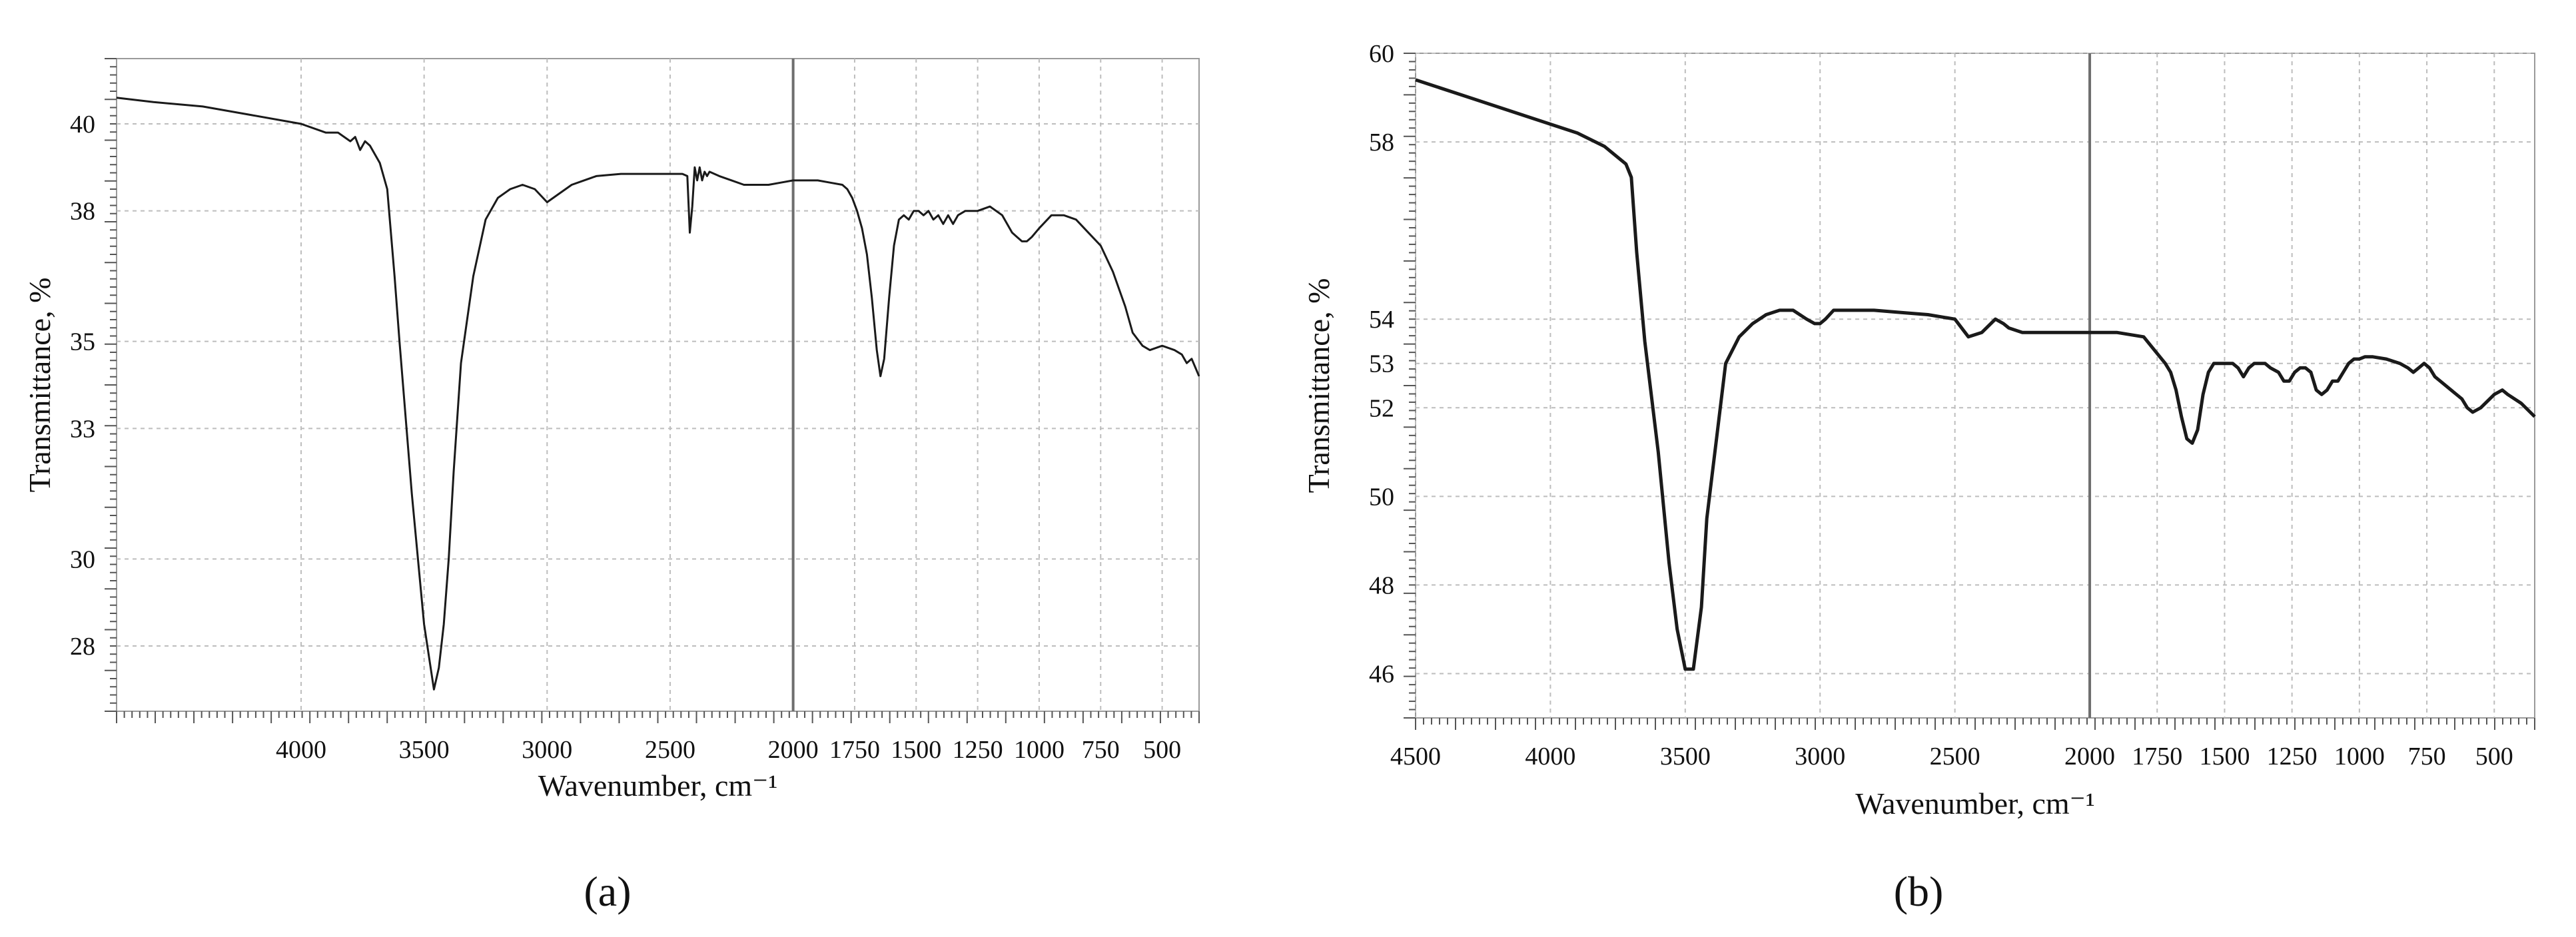 This screenshot has width=2576, height=937. Describe the element at coordinates (83, 212) in the screenshot. I see `y-tick-label: 38` at that location.